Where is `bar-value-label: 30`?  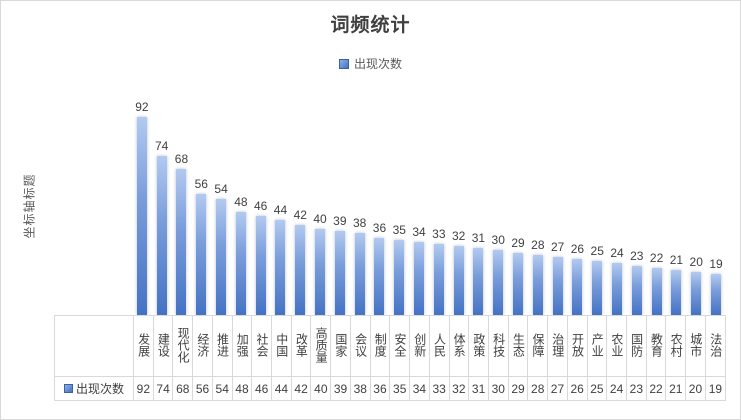
bar-value-label: 30 is located at coordinates (498, 240).